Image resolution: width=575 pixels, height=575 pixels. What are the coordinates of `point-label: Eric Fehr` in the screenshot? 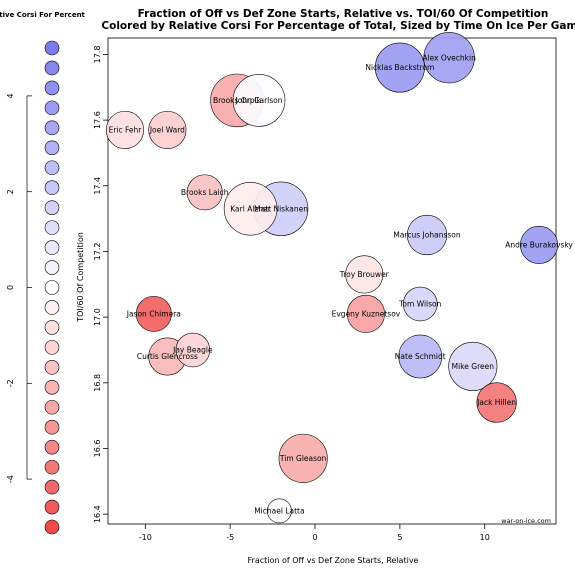 It's located at (126, 130).